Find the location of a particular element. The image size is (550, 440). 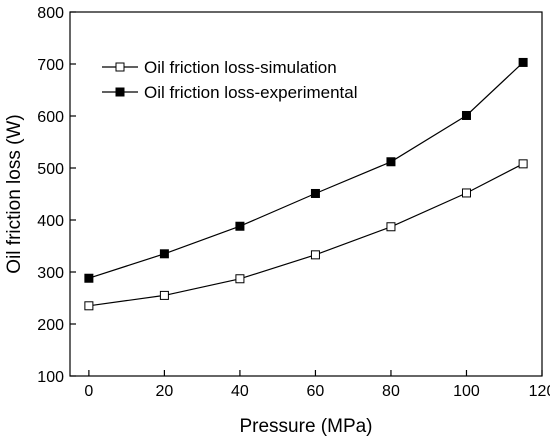

y-tick-label-2: 300 is located at coordinates (50, 273).